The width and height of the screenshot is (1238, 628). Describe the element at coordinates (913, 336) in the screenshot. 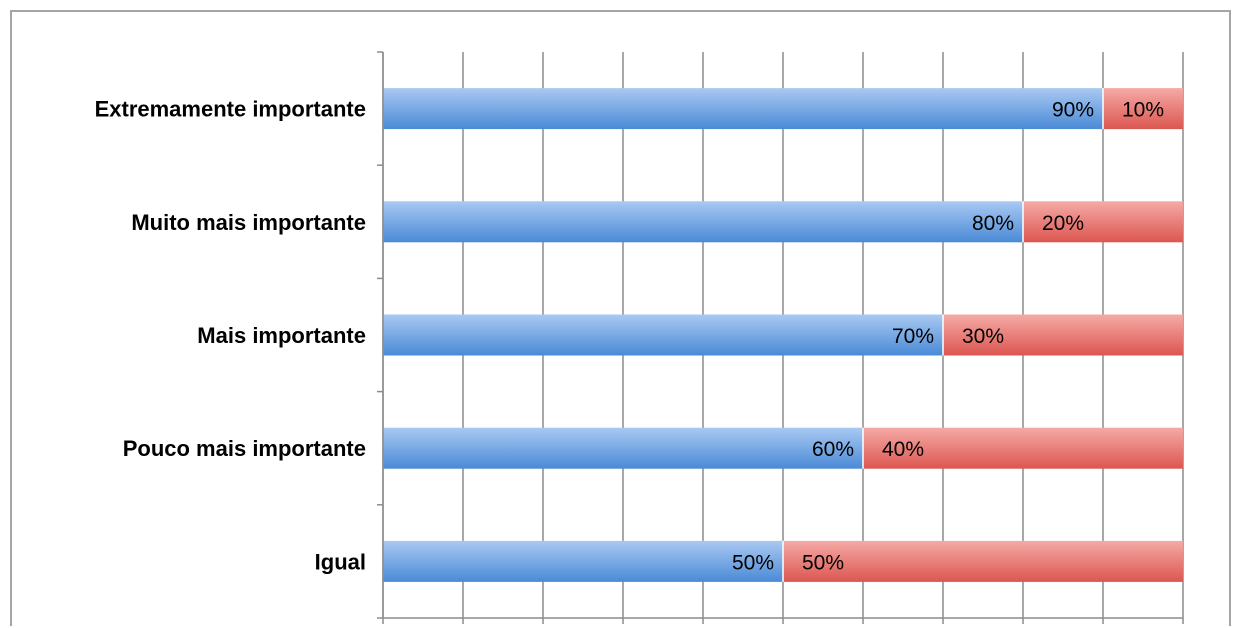

I see `data-label: 70%` at that location.